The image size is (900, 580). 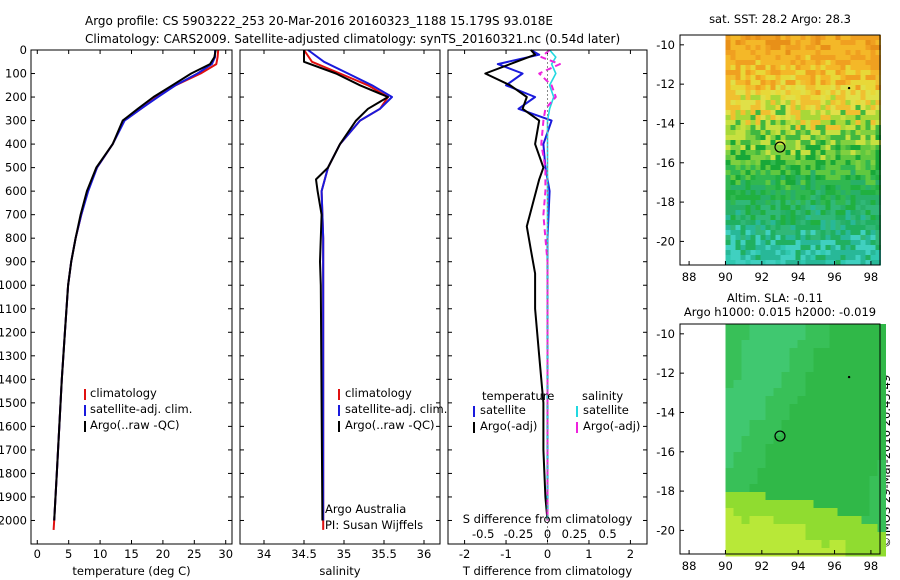 I want to click on x-tick-label: 1, so click(x=588, y=554).